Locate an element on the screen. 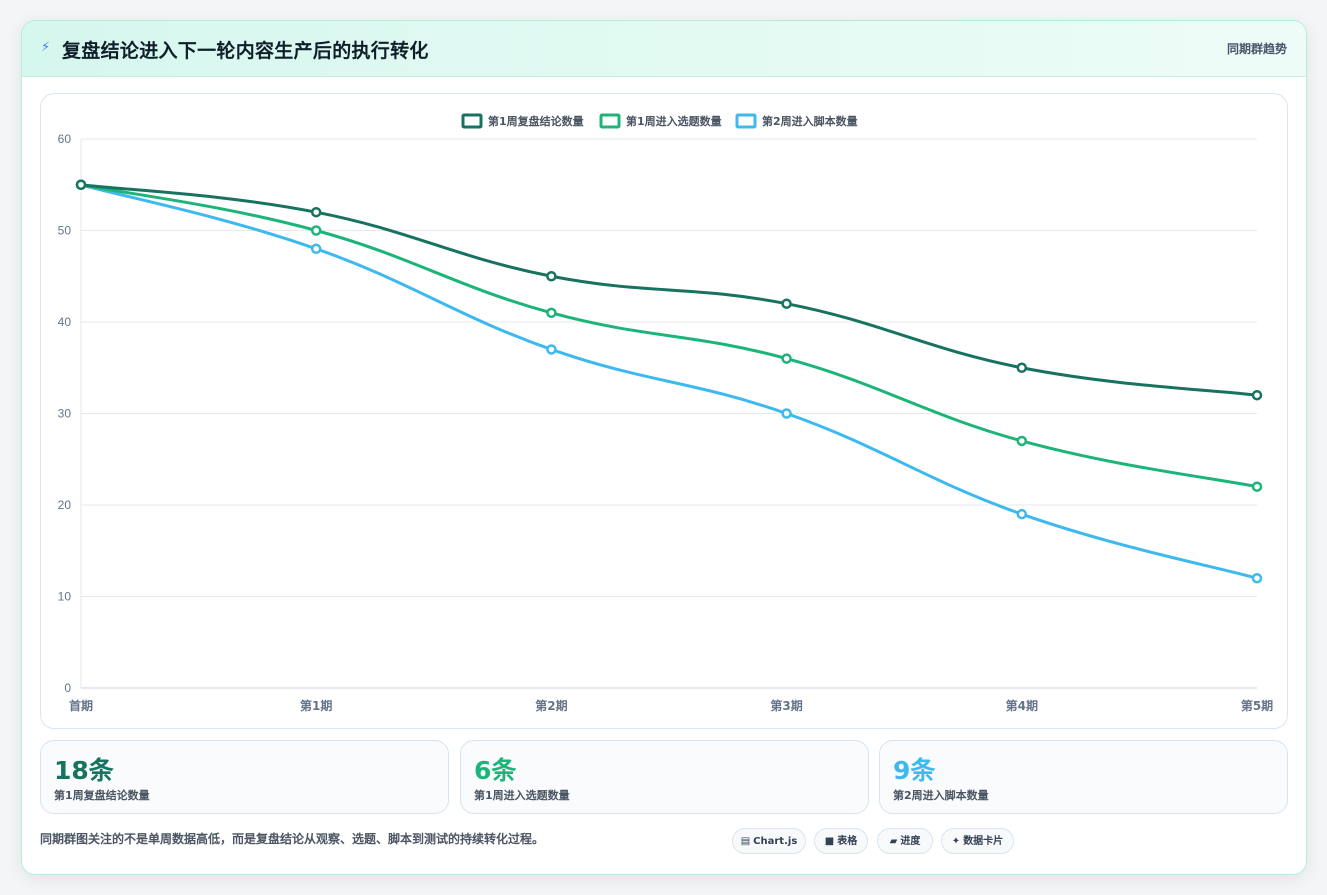 The height and width of the screenshot is (895, 1327). pill-progress: ▰ 进度 is located at coordinates (905, 841).